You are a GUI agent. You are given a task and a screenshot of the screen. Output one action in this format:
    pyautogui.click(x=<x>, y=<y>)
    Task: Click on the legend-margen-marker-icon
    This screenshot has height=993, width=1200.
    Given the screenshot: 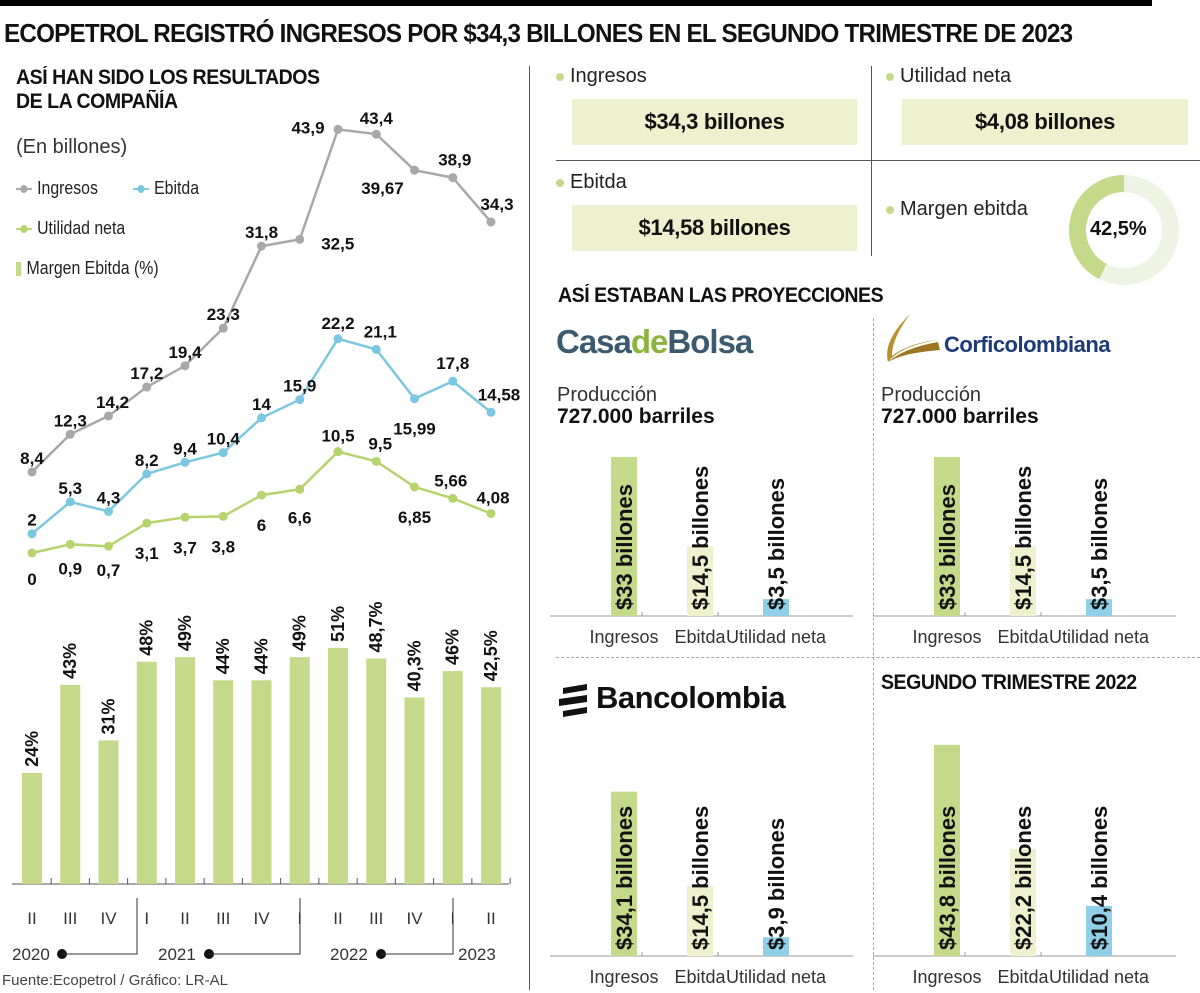 What is the action you would take?
    pyautogui.click(x=19, y=268)
    